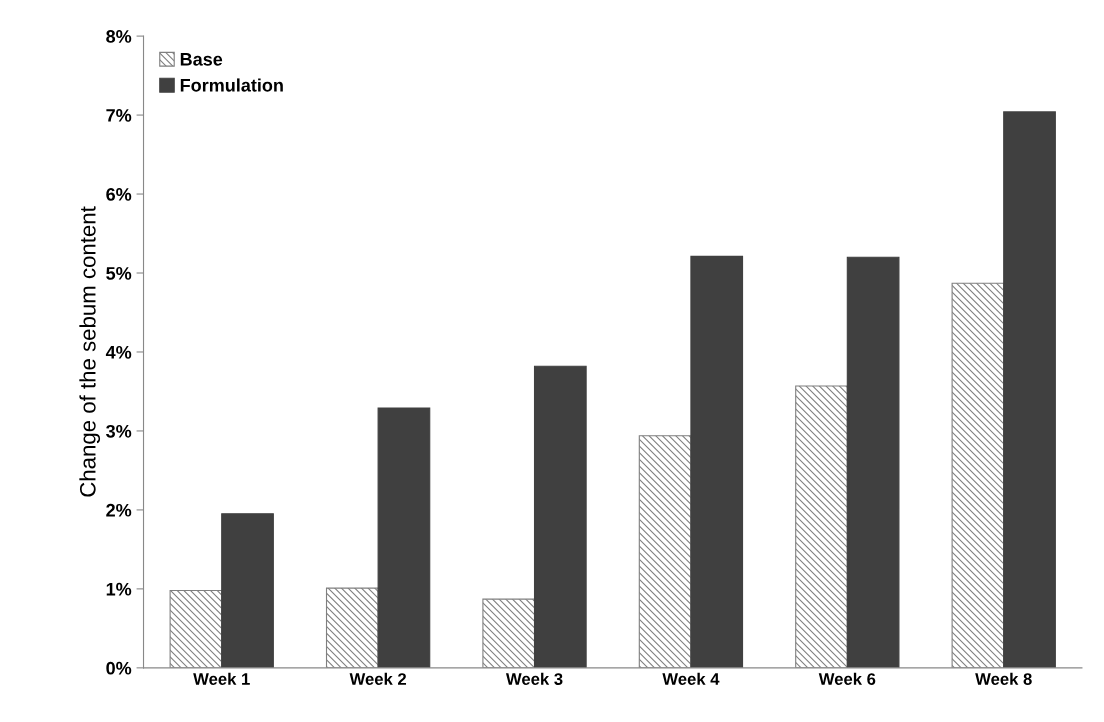  What do you see at coordinates (119, 589) in the screenshot?
I see `y-tick-label: 1%` at bounding box center [119, 589].